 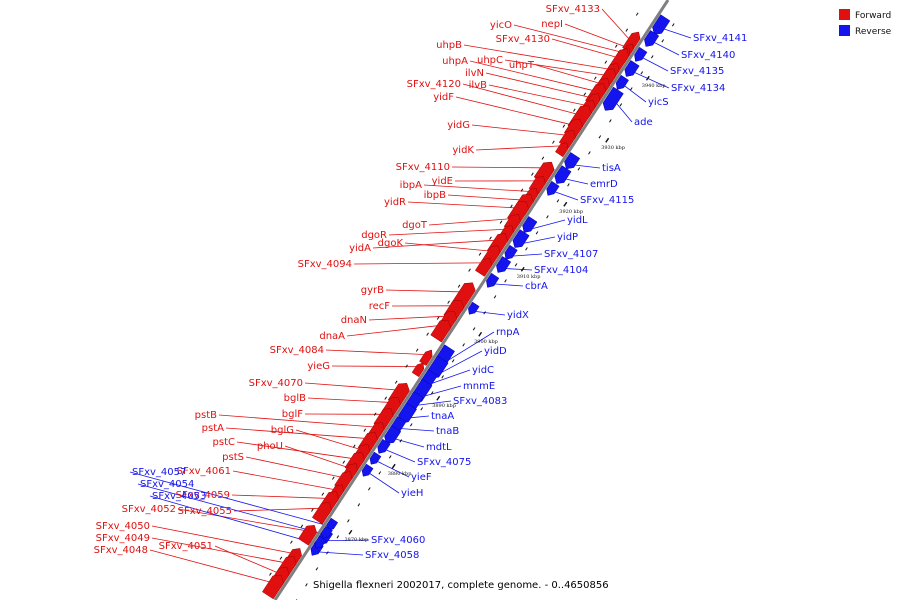 I want to click on gene-label: ibpA, so click(x=411, y=185).